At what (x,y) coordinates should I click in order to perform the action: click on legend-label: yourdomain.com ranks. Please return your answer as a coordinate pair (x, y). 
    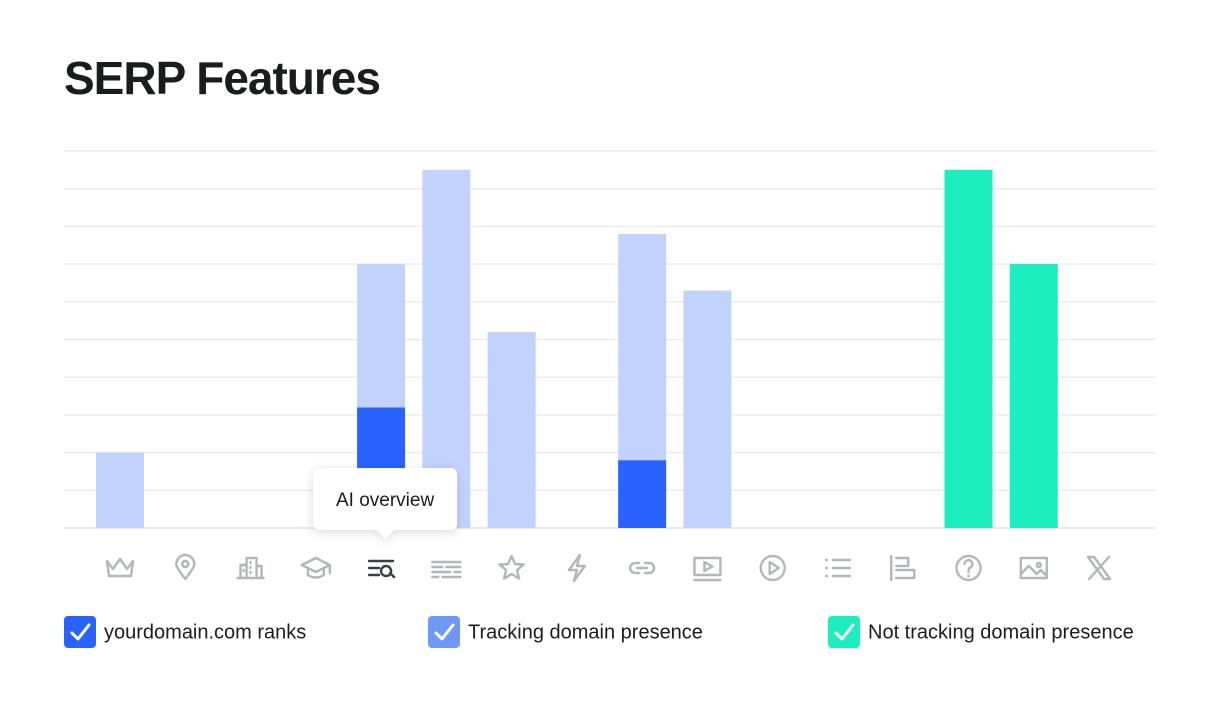
    Looking at the image, I should click on (205, 632).